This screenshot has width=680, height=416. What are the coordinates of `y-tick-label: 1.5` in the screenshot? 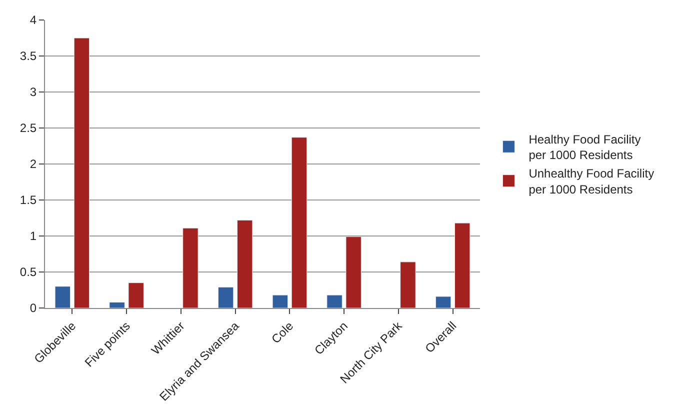 It's located at (28, 200).